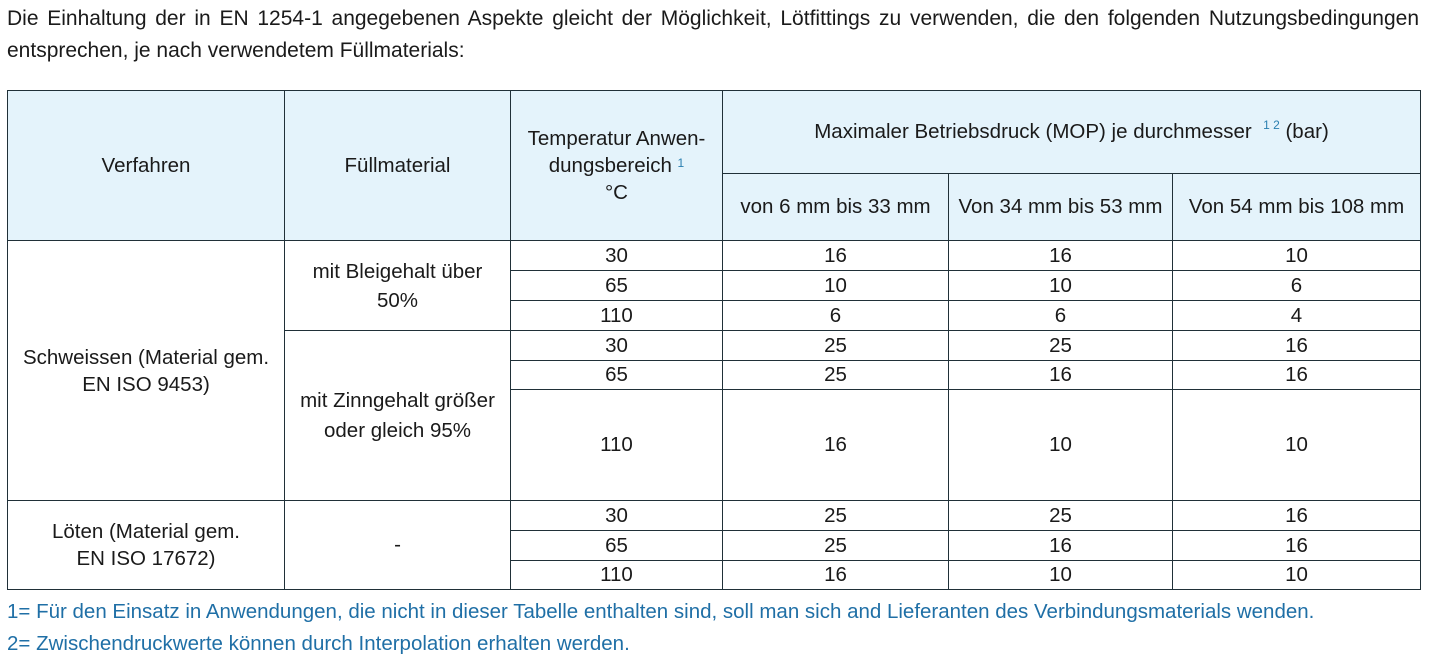 This screenshot has width=1431, height=663. What do you see at coordinates (1271, 125) in the screenshot?
I see `footnote-ref: 1 2` at bounding box center [1271, 125].